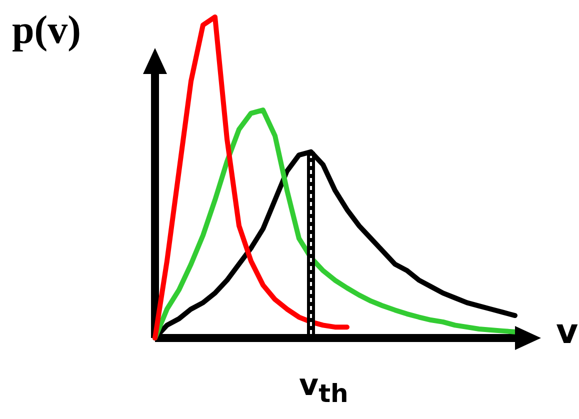 This screenshot has height=419, width=579. Describe the element at coordinates (567, 332) in the screenshot. I see `x-axis-title: v` at that location.